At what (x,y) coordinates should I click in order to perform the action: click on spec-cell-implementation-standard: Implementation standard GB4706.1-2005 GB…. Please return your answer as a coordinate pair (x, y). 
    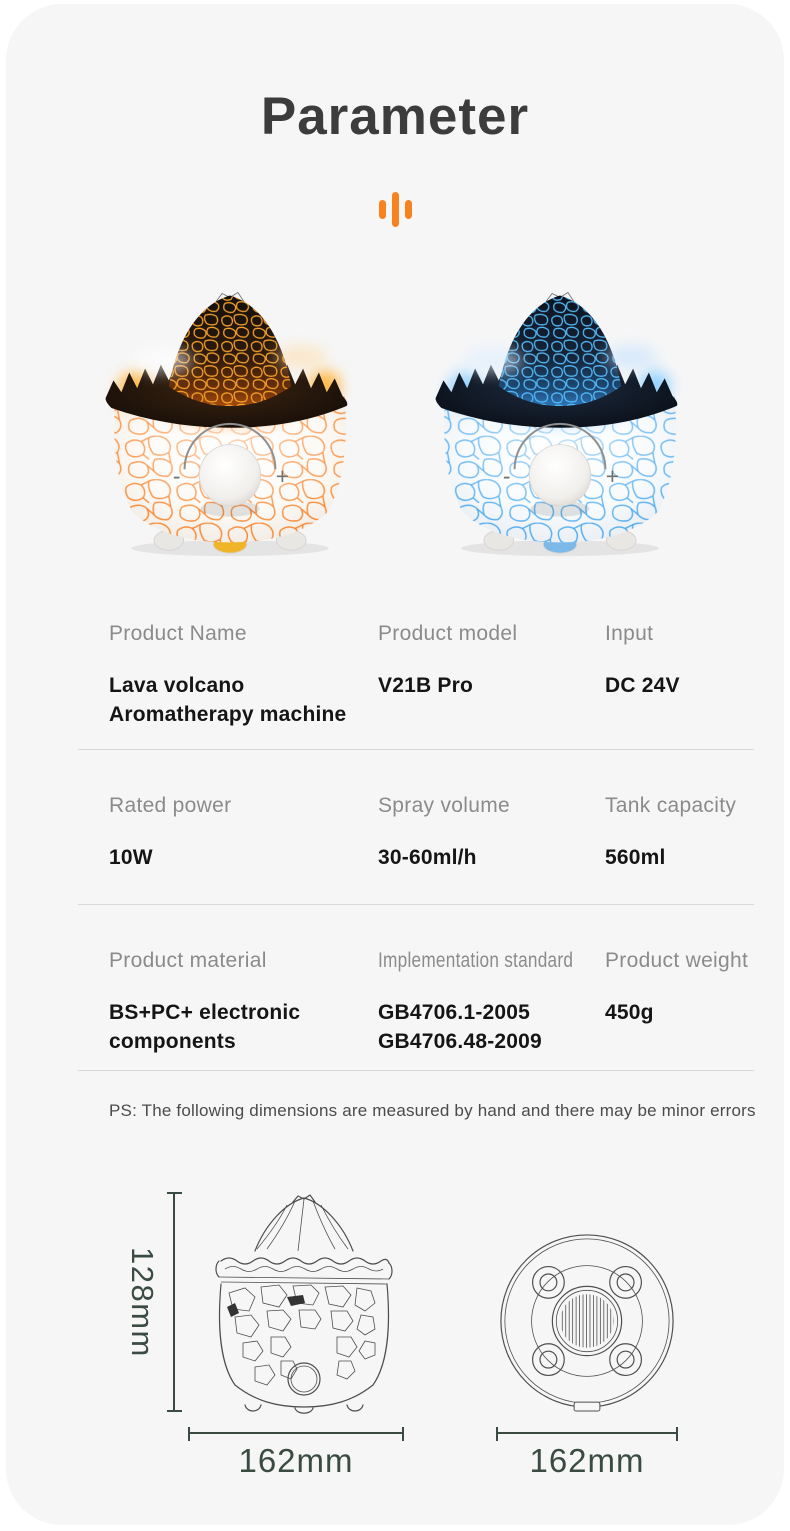
    Looking at the image, I should click on (491, 1002).